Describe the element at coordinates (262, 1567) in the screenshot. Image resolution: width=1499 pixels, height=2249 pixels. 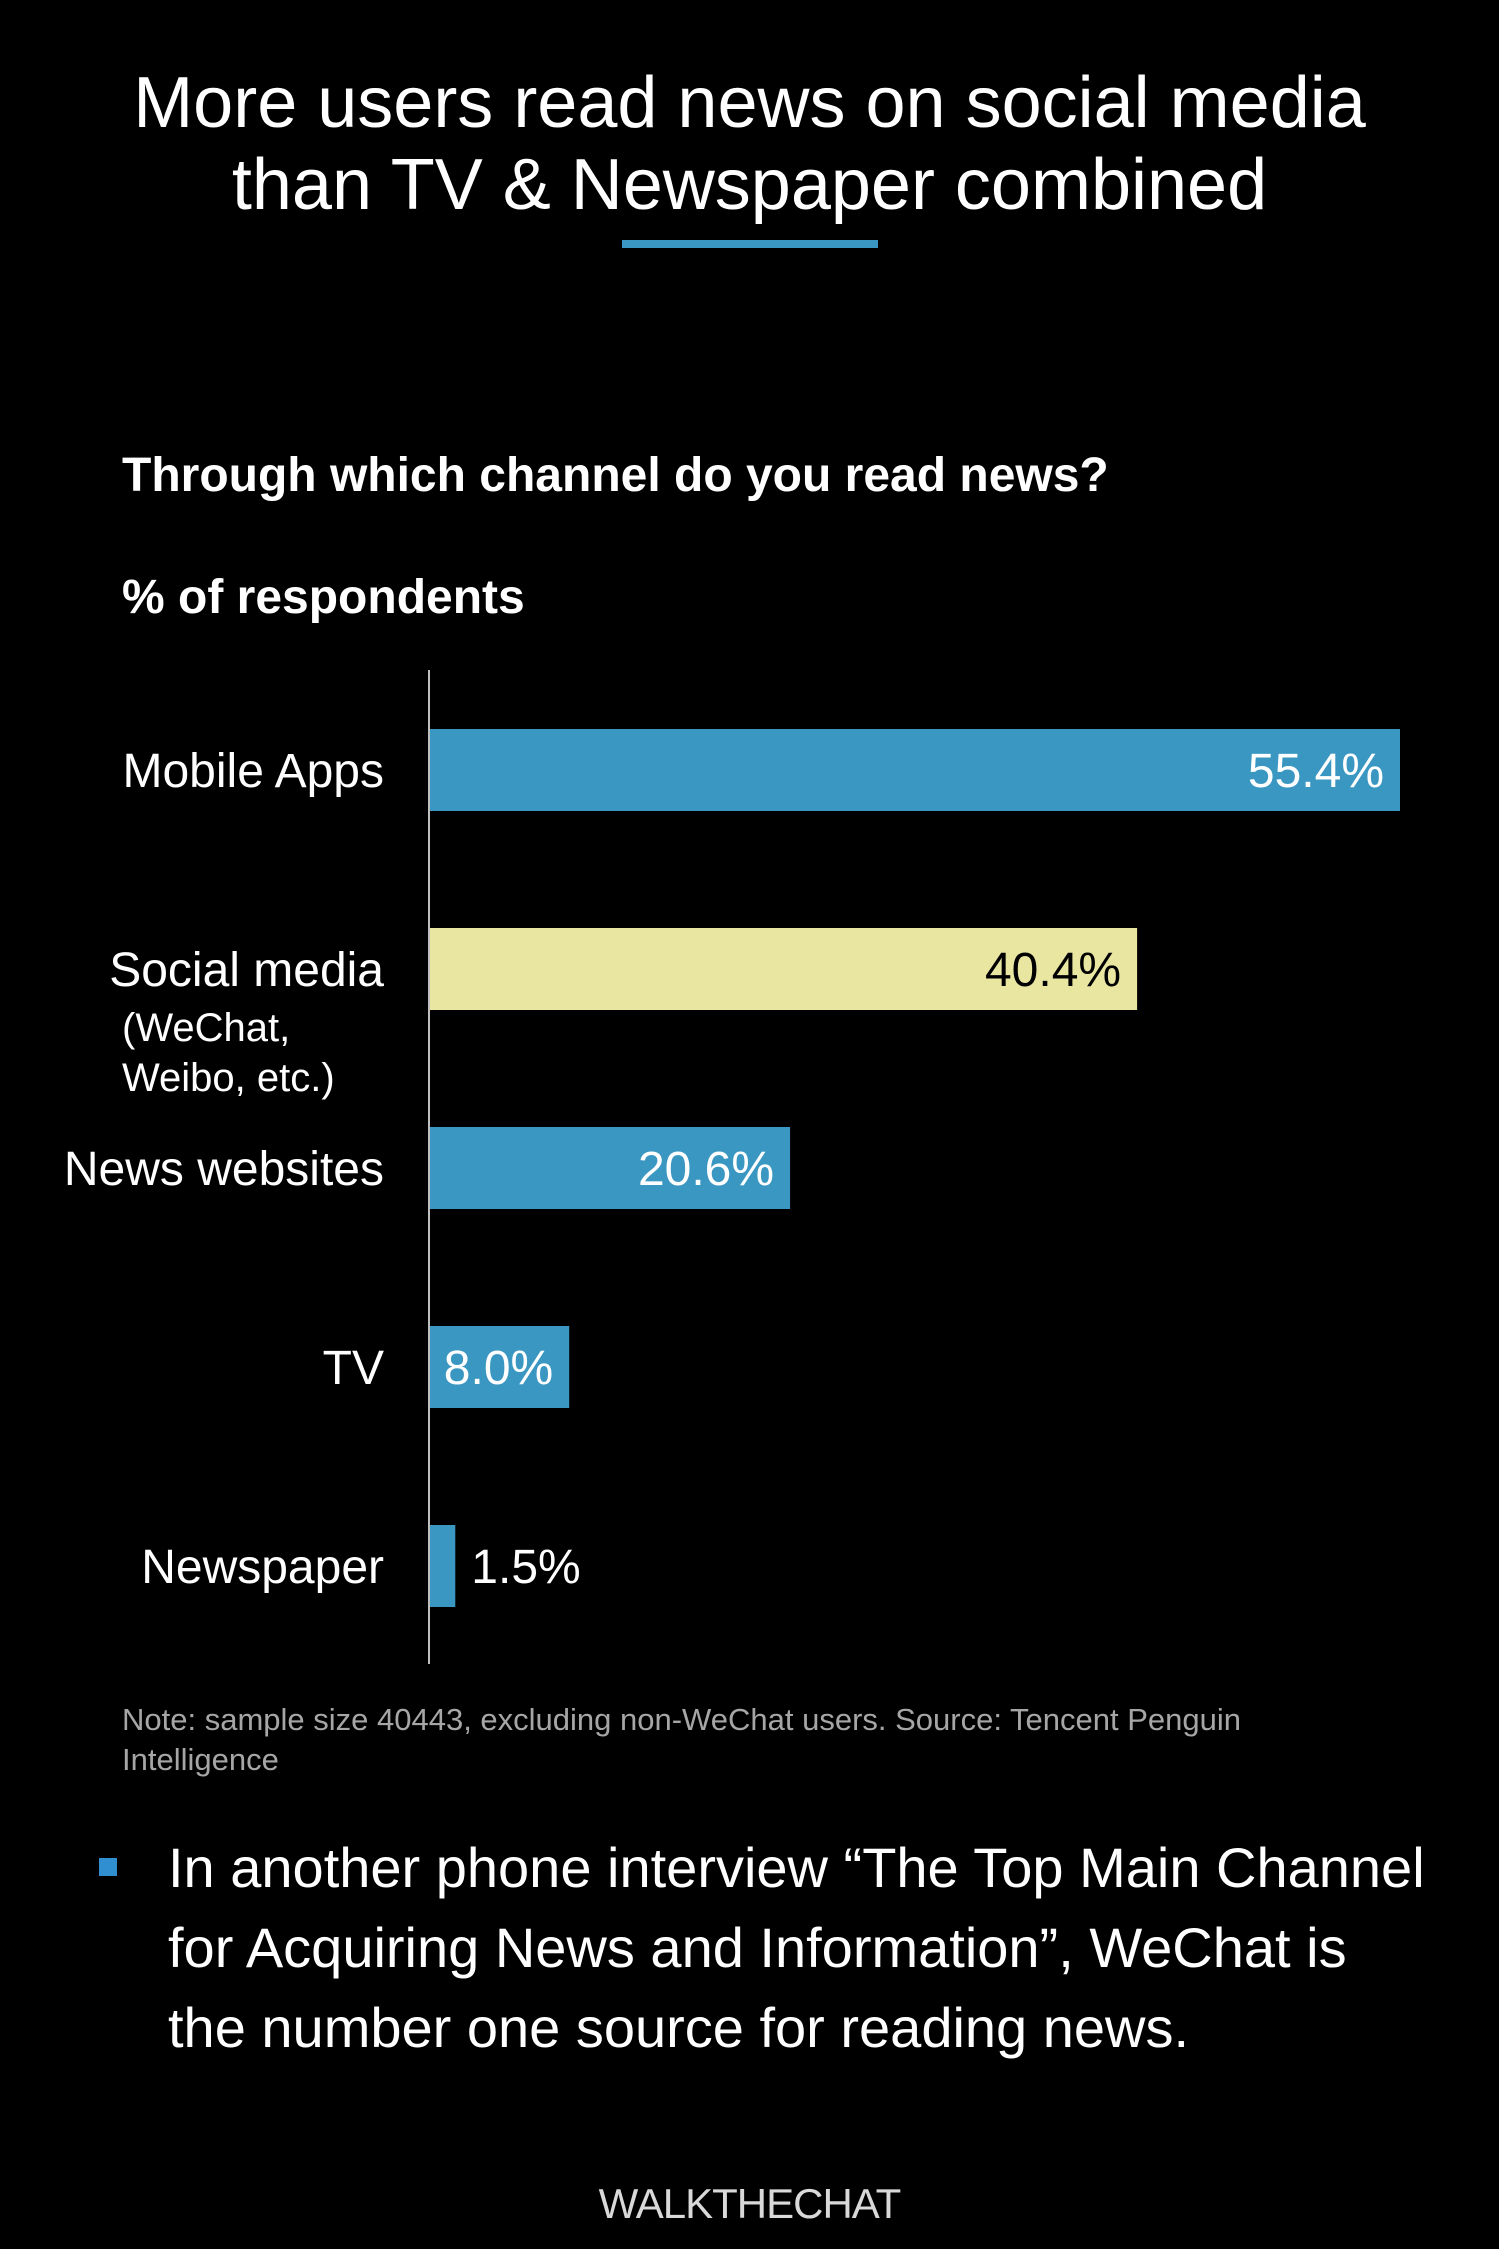
I see `category-label-4: Newspaper` at that location.